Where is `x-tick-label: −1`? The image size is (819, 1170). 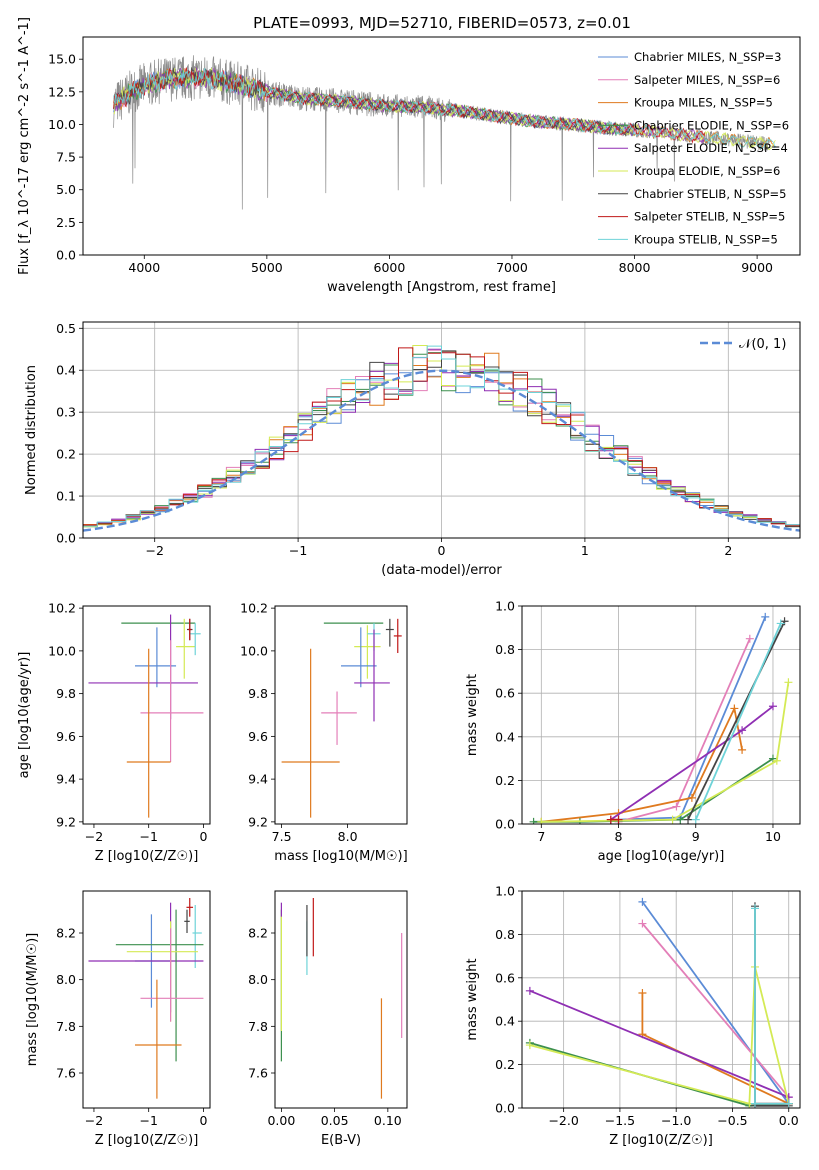 x-tick-label: −1 is located at coordinates (148, 1120).